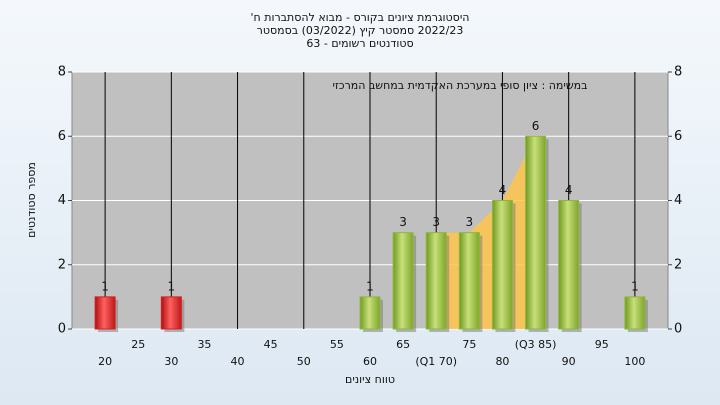 The height and width of the screenshot is (405, 720). Describe the element at coordinates (360, 30) in the screenshot. I see `chart-subtitle: 2022/23 סמסטר קיץ (03/2022) בסמסטר` at that location.